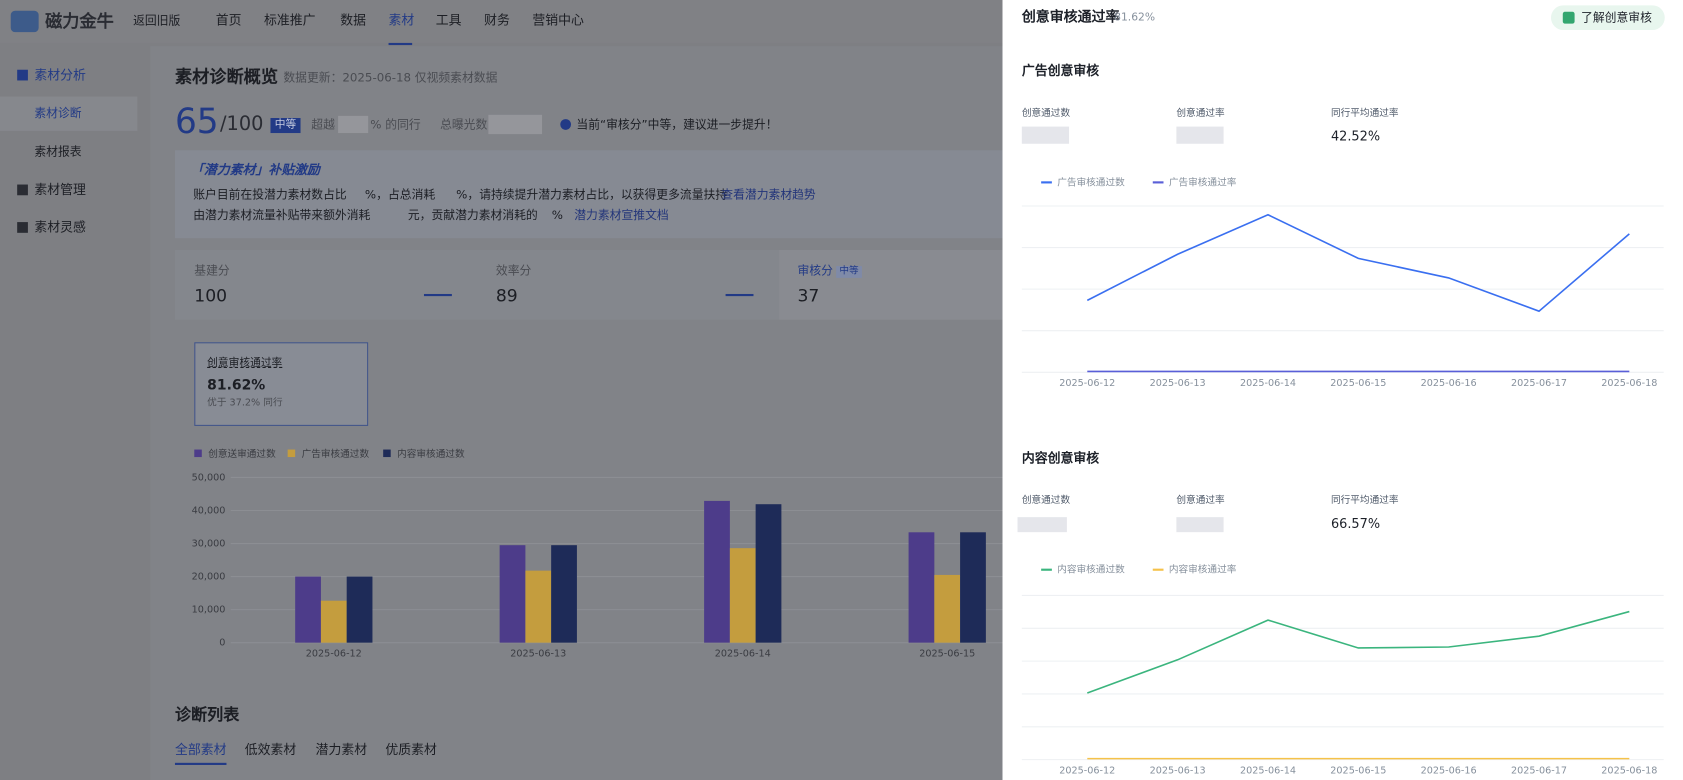 The height and width of the screenshot is (780, 1683). Describe the element at coordinates (222, 643) in the screenshot. I see `y-tick-label: 0` at that location.